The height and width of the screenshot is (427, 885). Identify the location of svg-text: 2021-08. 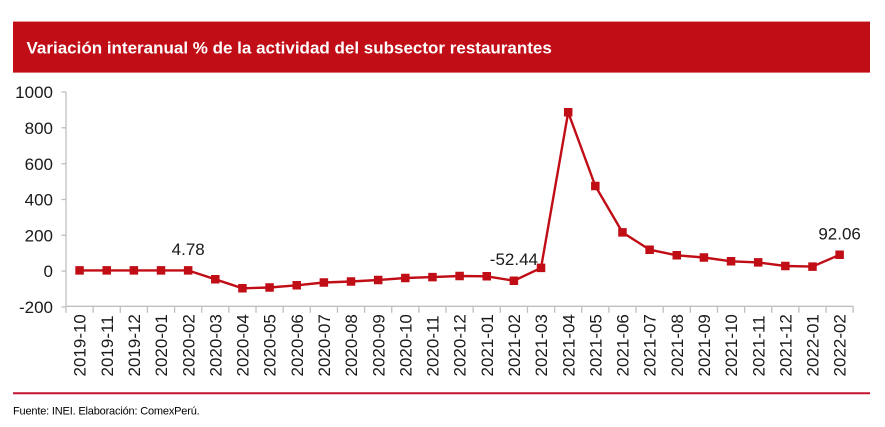
(677, 345).